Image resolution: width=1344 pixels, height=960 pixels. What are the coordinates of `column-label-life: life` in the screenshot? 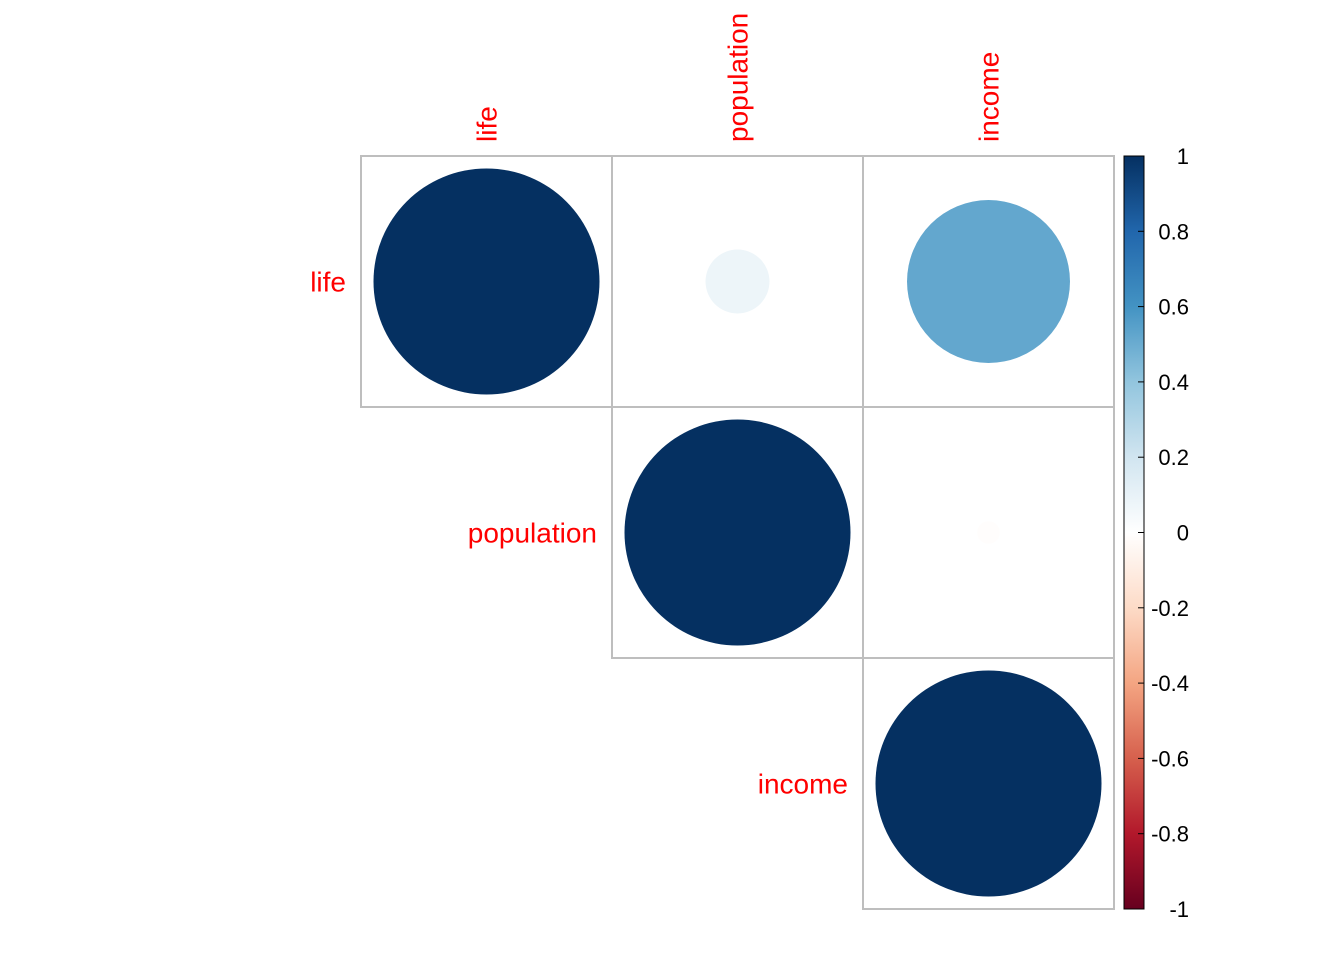 It's located at (487, 124).